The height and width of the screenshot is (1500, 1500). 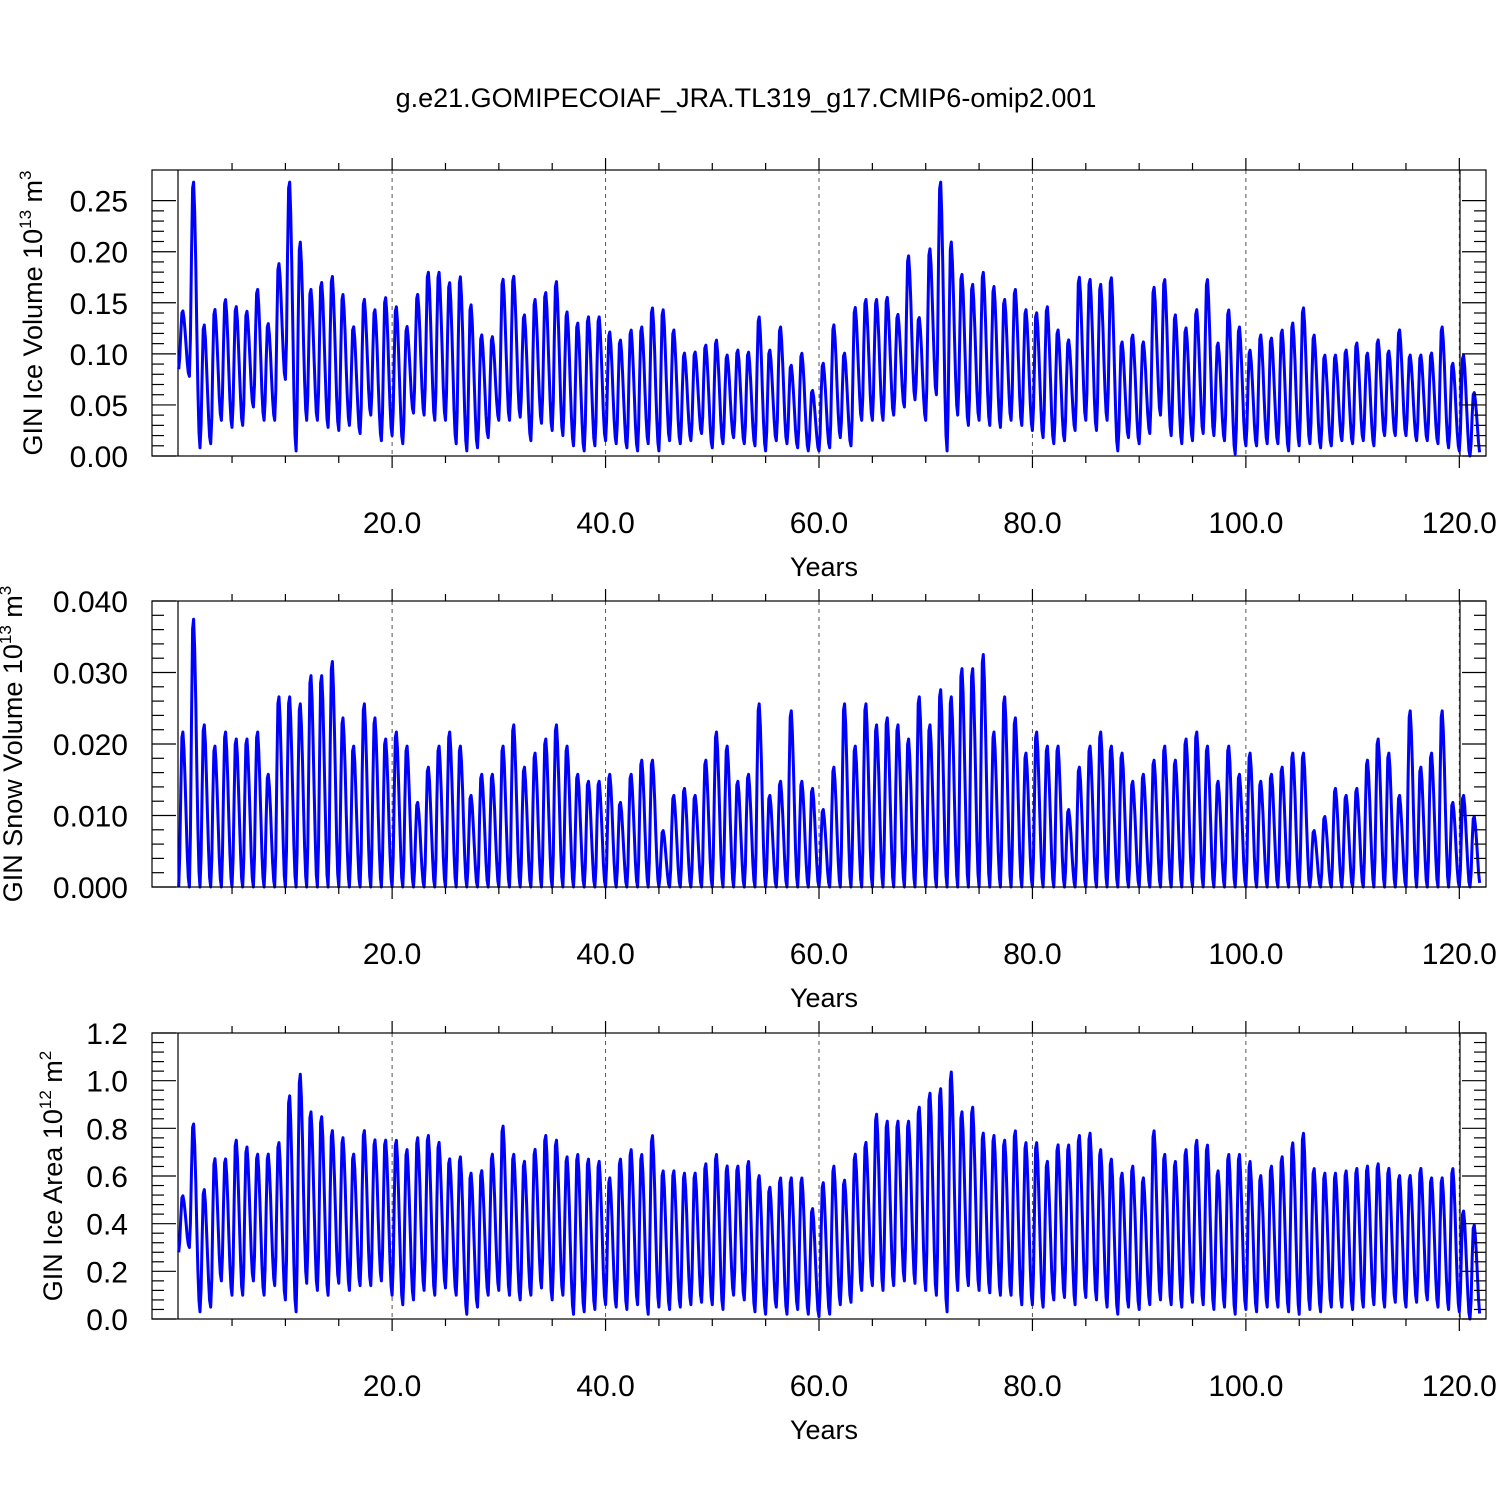 What do you see at coordinates (32, 312) in the screenshot?
I see `y-axis-title: GIN Ice Volume 1013 m3` at bounding box center [32, 312].